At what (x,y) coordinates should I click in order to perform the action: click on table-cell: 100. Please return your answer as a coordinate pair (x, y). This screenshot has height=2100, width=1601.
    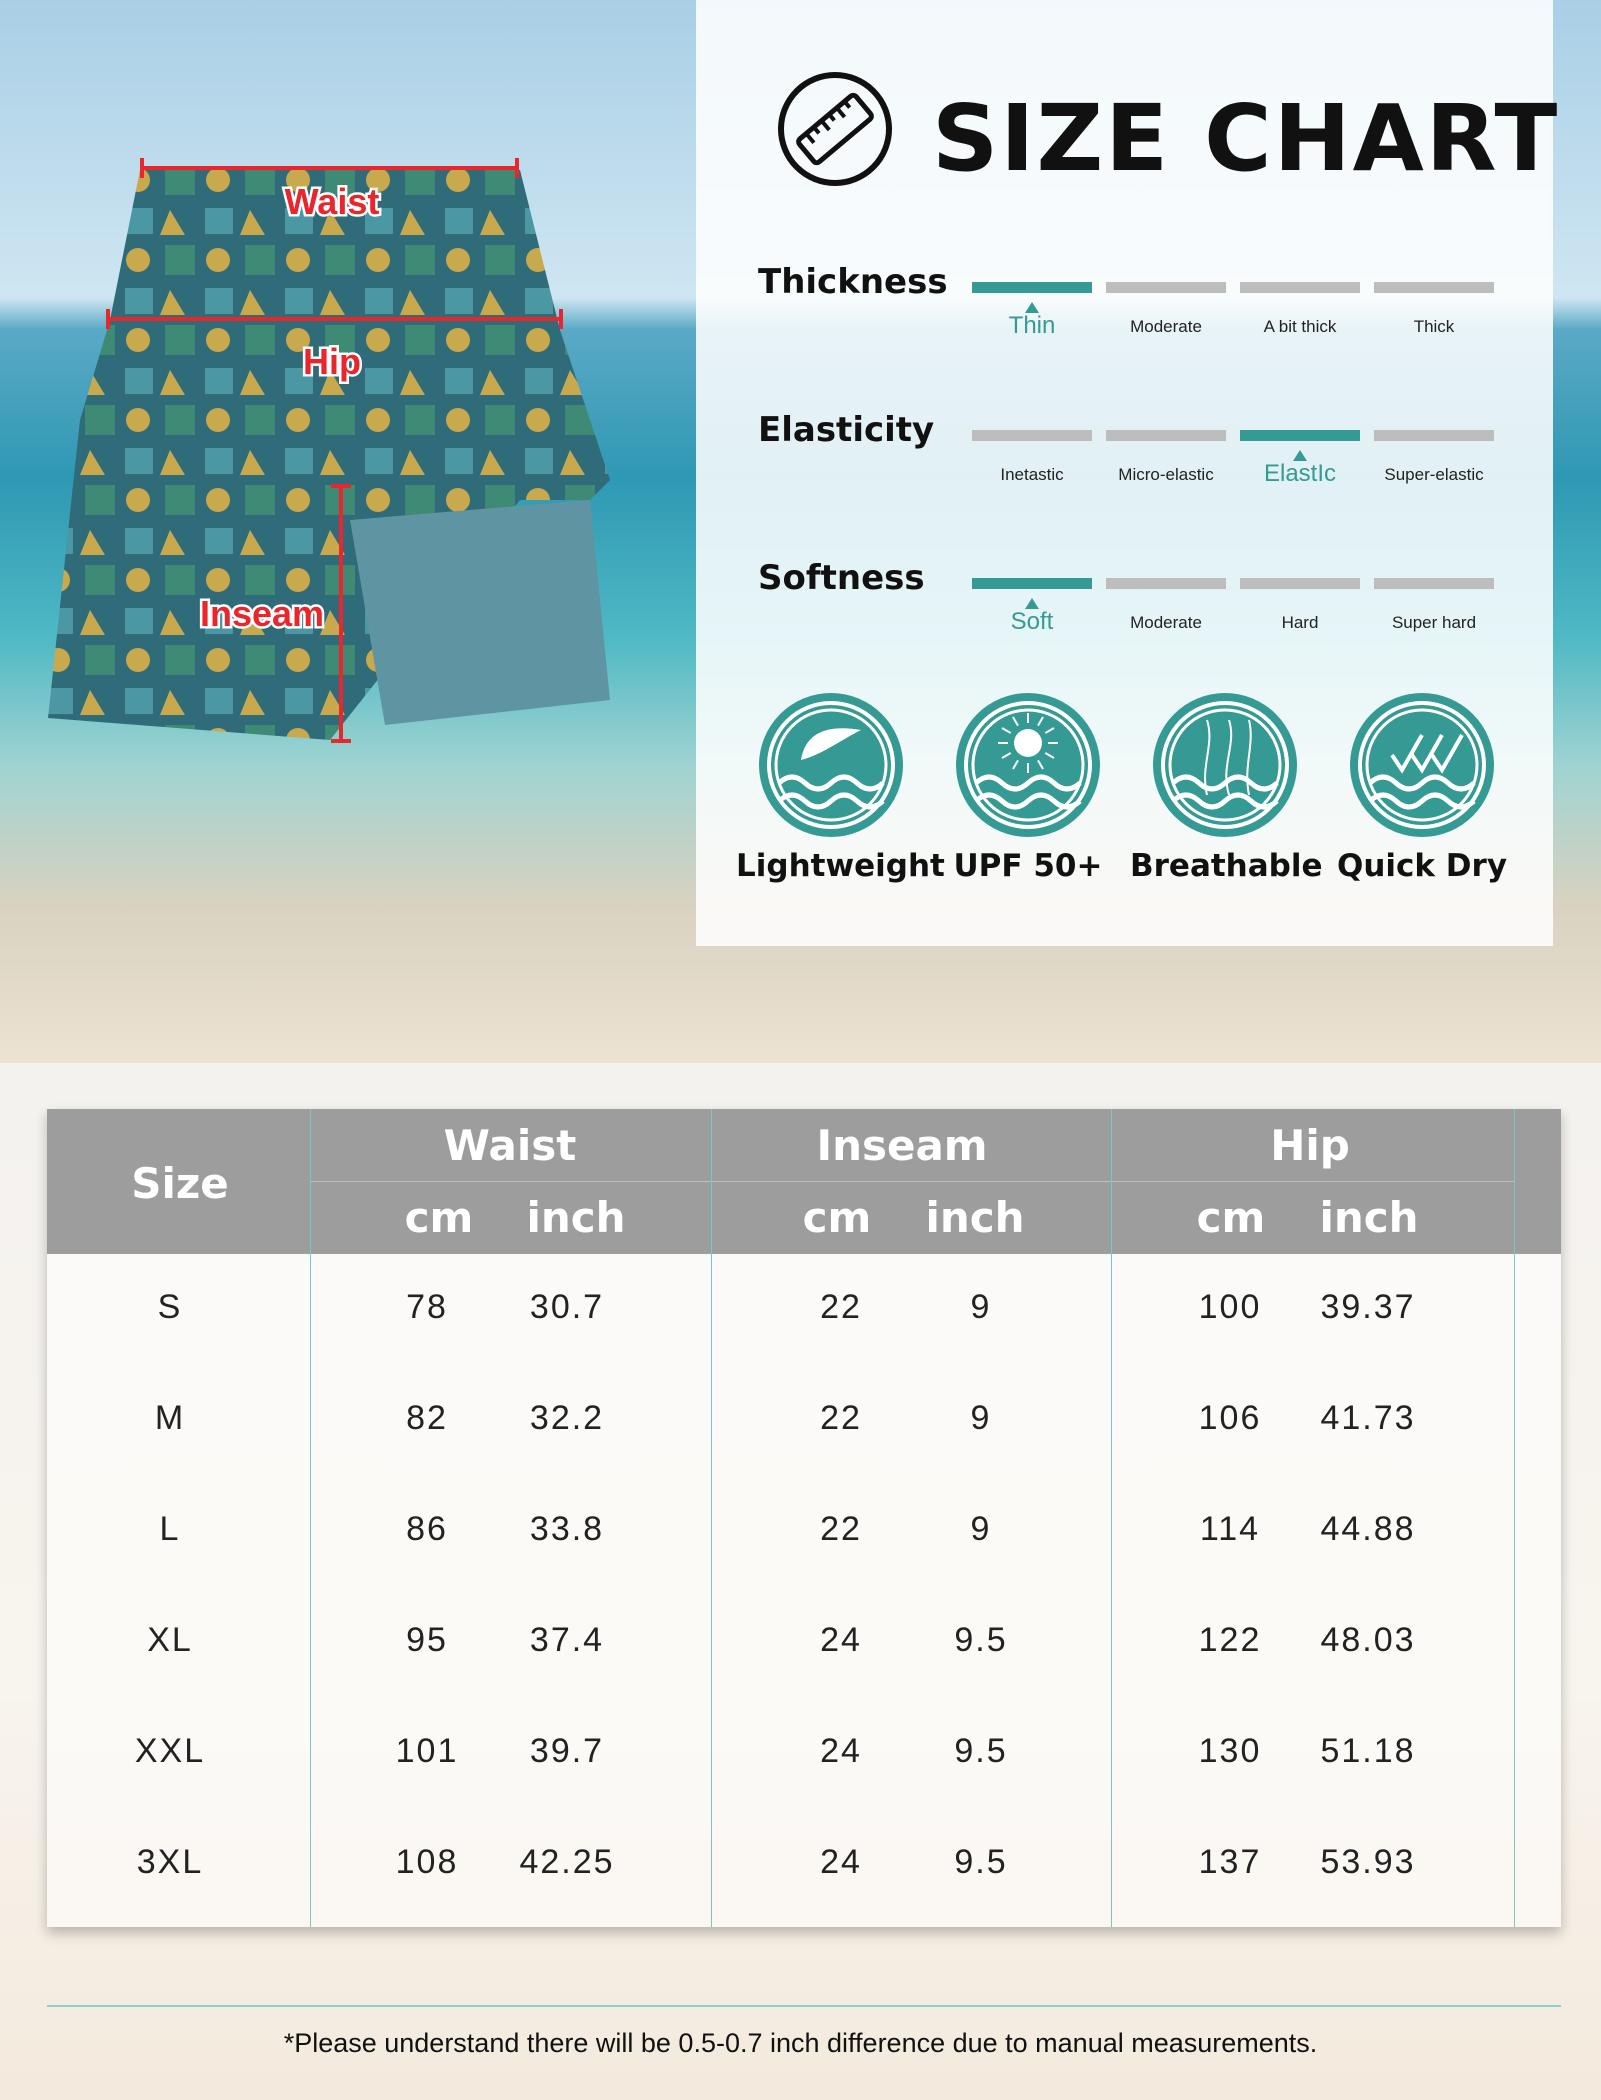
    Looking at the image, I should click on (1230, 1307).